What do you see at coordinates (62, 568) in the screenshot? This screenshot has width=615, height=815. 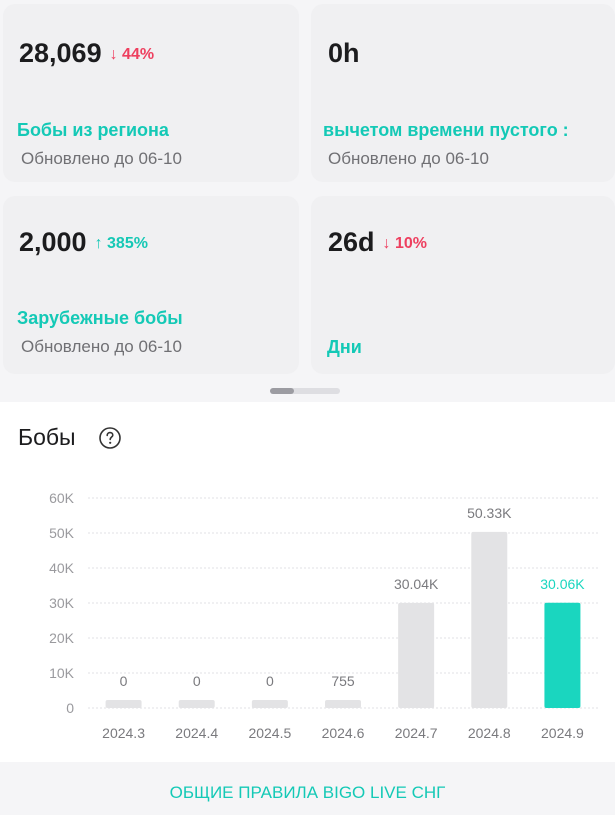 I see `y-tick-label: 40K` at bounding box center [62, 568].